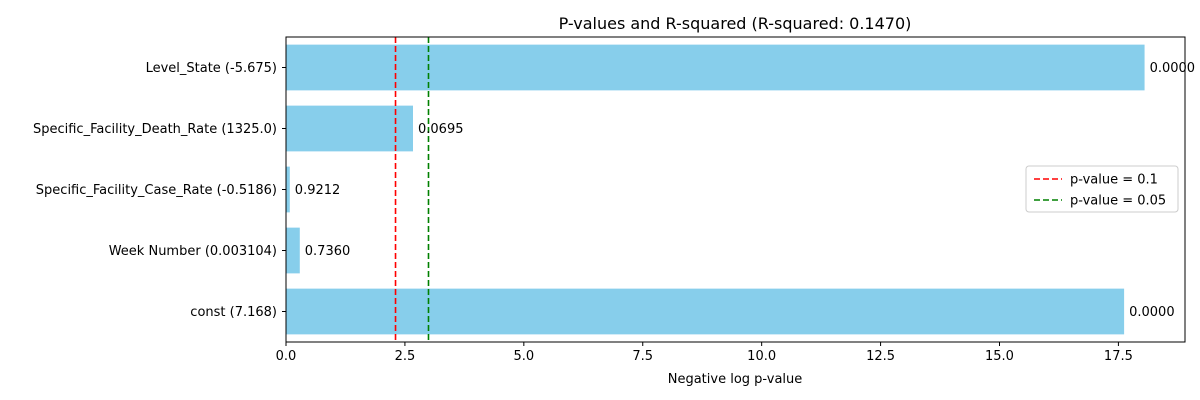 The image size is (1200, 400). What do you see at coordinates (193, 251) in the screenshot?
I see `y-tick-label: Week Number (0.003104)` at bounding box center [193, 251].